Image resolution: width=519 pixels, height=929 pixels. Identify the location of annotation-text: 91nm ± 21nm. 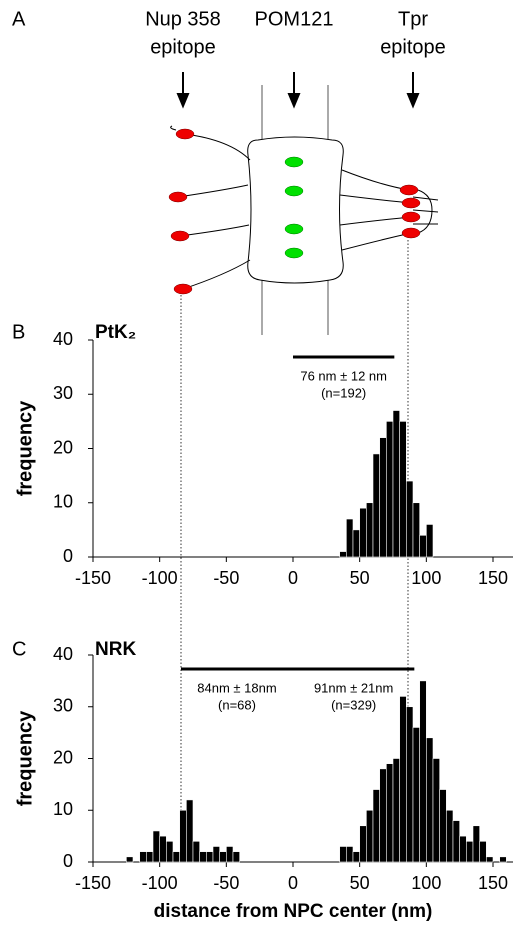
(353, 687).